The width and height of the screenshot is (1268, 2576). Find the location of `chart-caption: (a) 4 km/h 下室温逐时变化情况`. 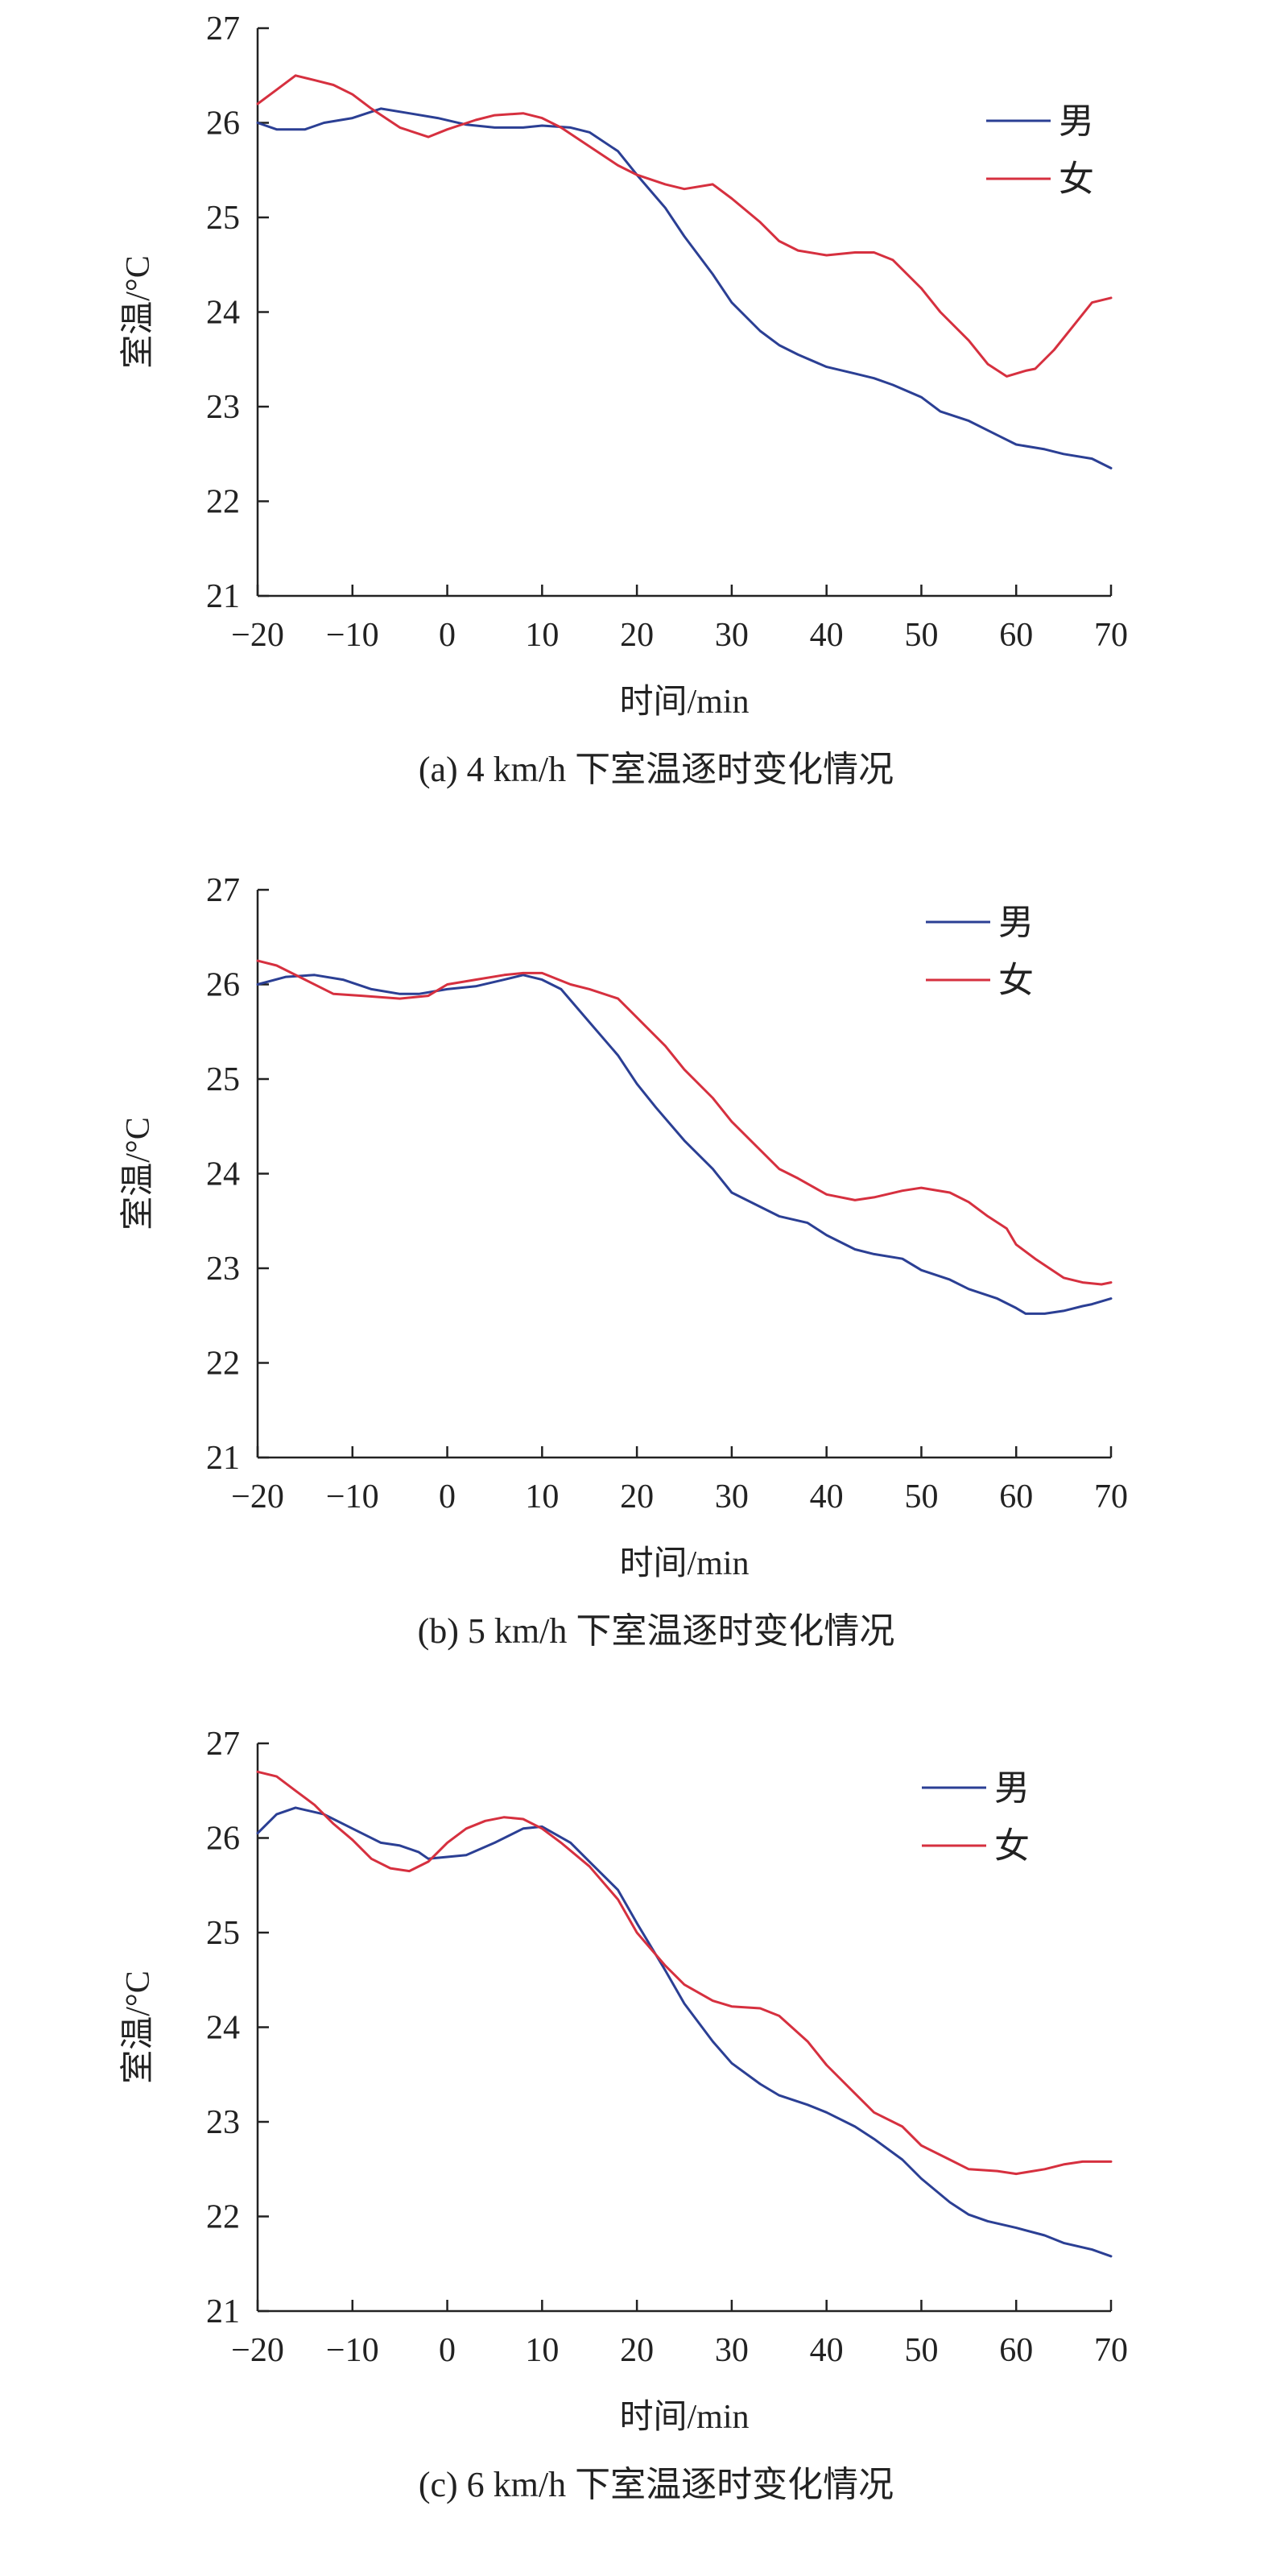

chart-caption: (a) 4 km/h 下室温逐时变化情况 is located at coordinates (656, 769).